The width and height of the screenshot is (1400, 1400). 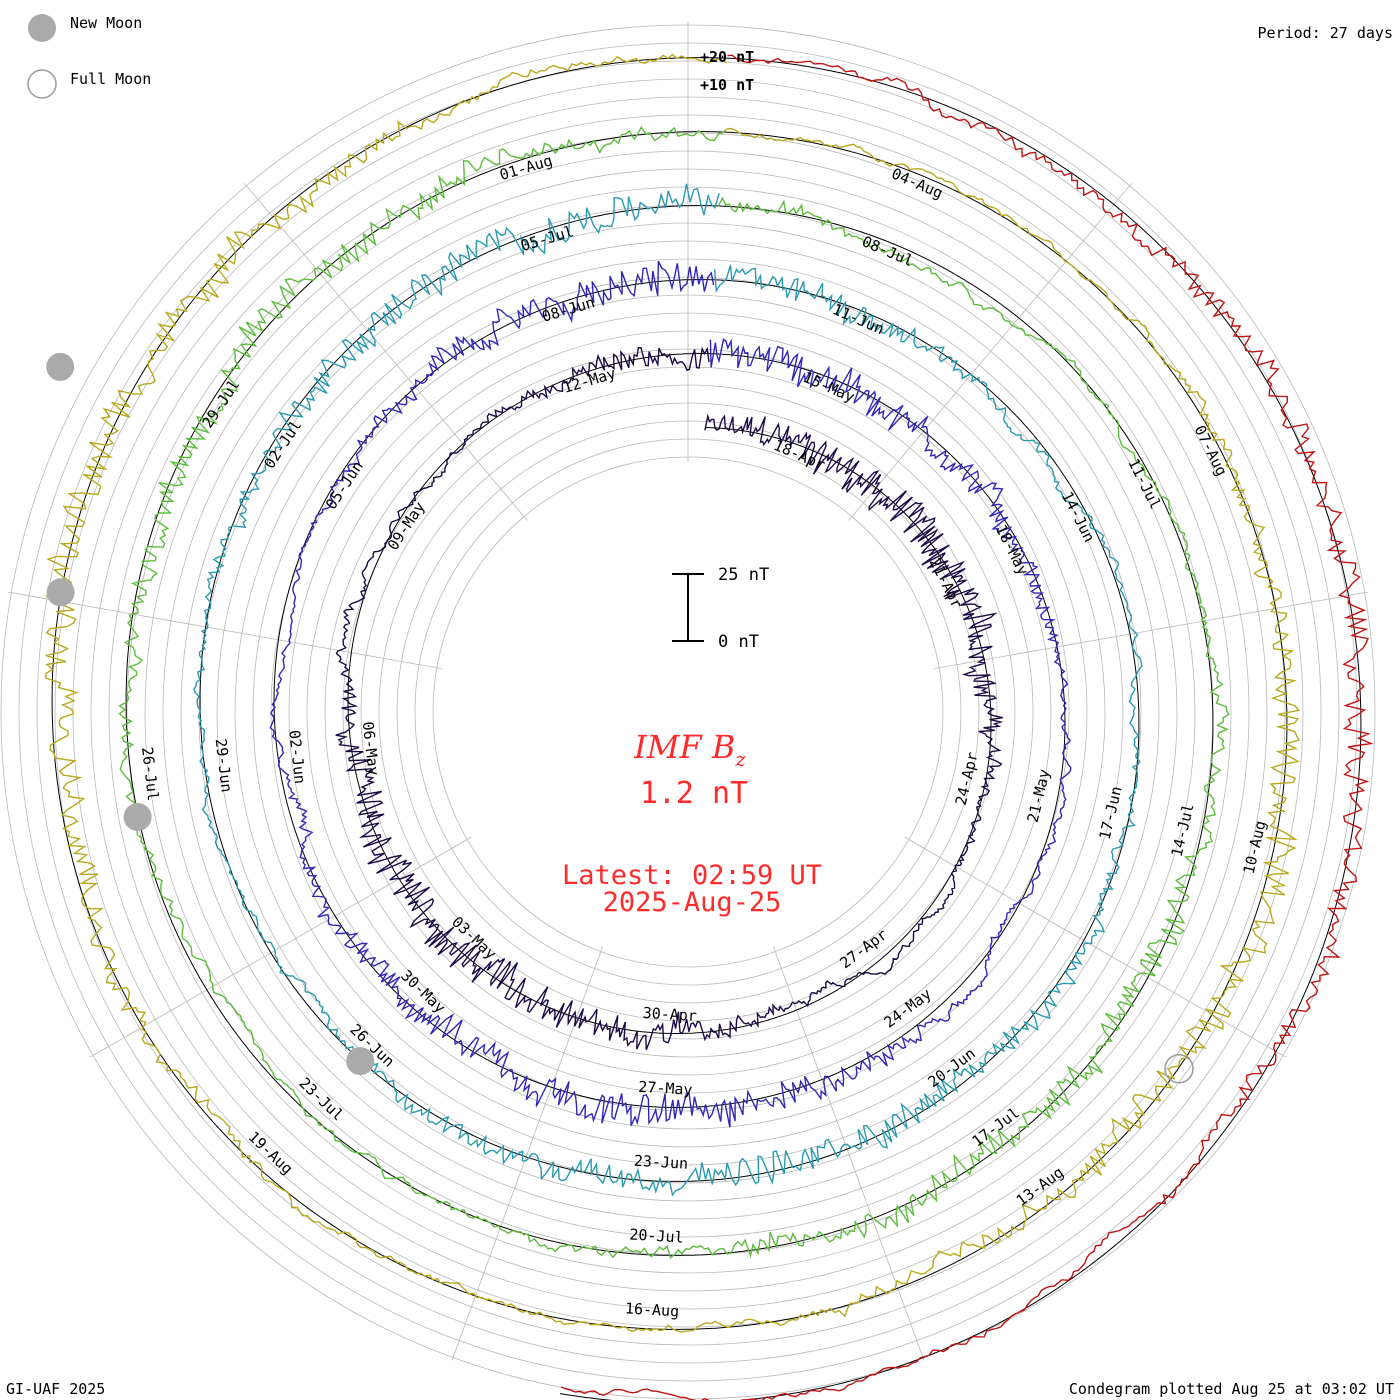 I want to click on date-label: 19-Aug, so click(x=271, y=1153).